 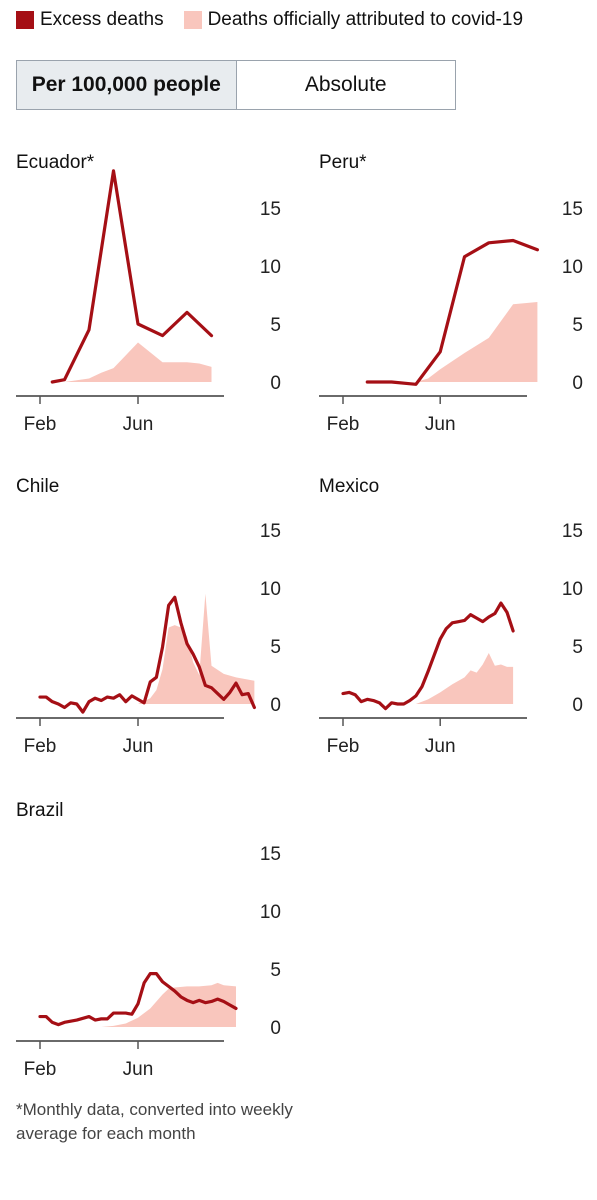 What do you see at coordinates (577, 325) in the screenshot?
I see `y-tick-label-peru: 5` at bounding box center [577, 325].